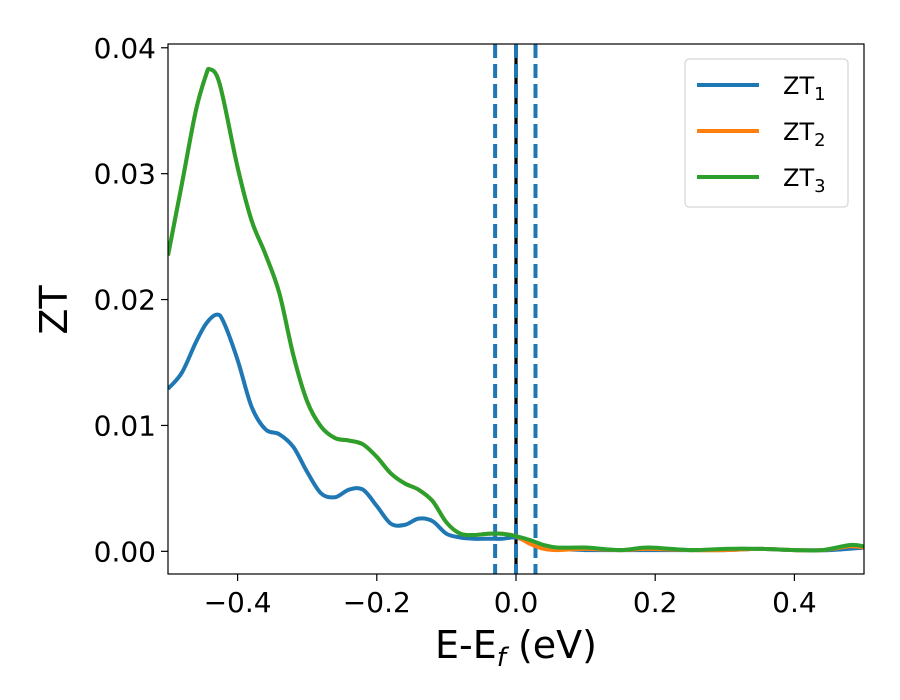  What do you see at coordinates (804, 134) in the screenshot?
I see `legend-label-2: ZT2` at bounding box center [804, 134].